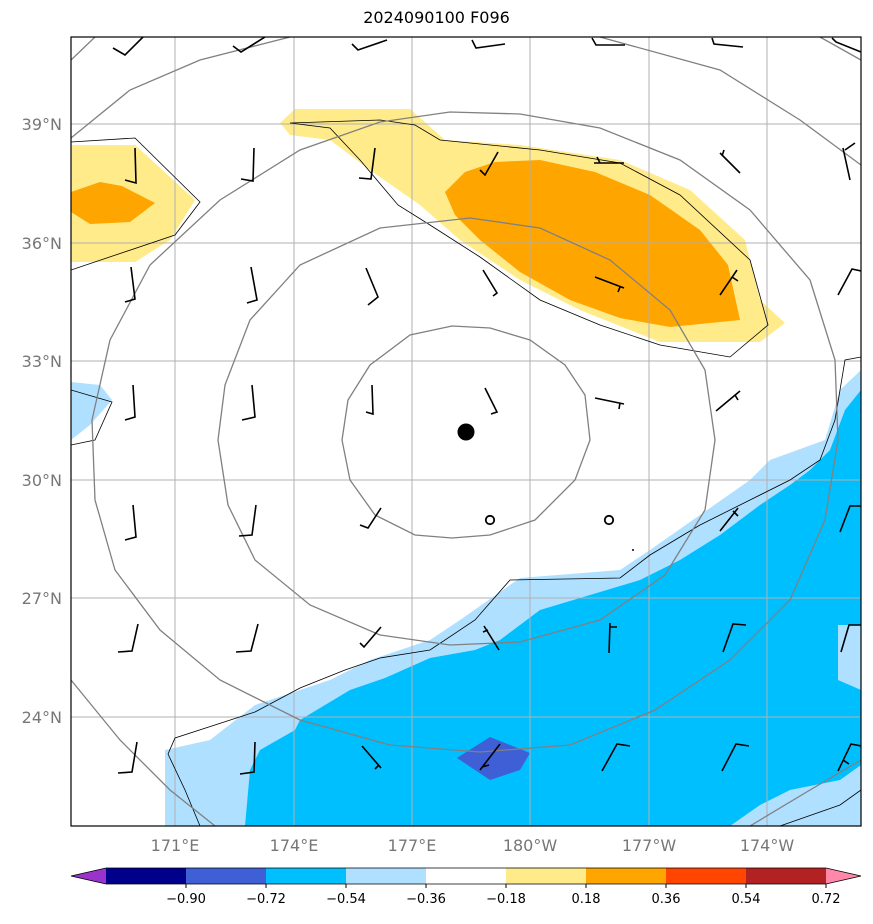  Describe the element at coordinates (530, 845) in the screenshot. I see `lon-label: 180°W` at that location.